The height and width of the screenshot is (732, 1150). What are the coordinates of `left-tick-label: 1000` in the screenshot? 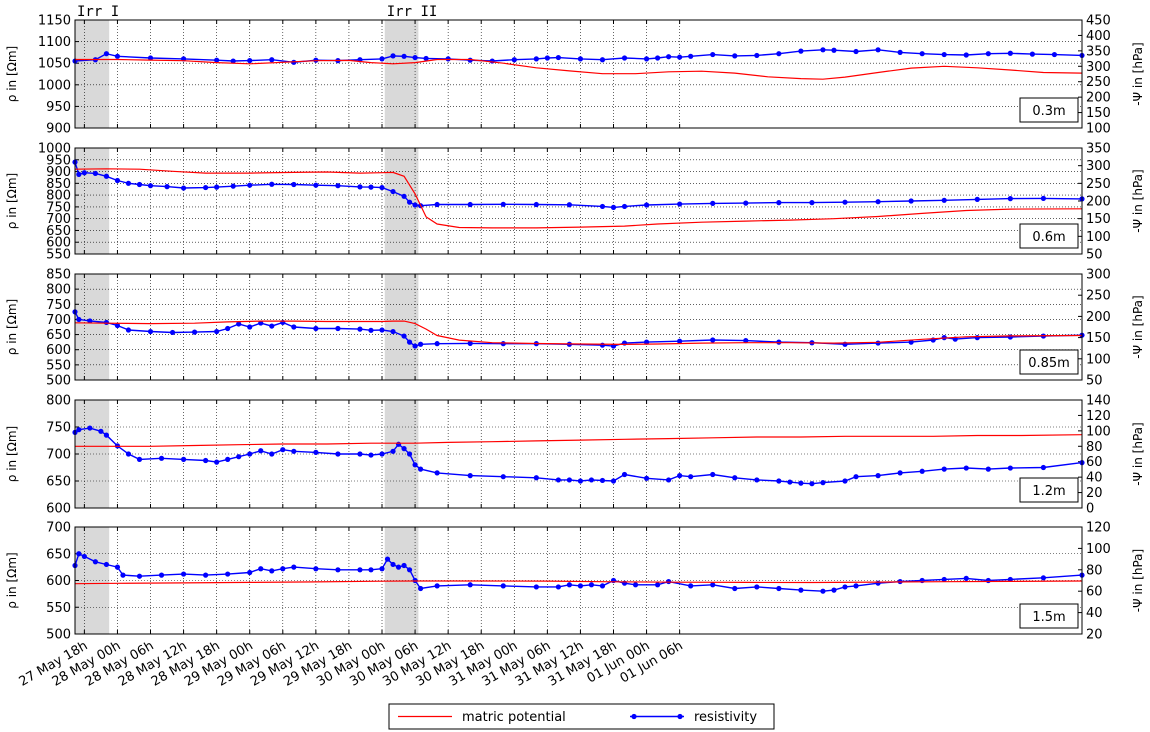 It's located at (54, 149).